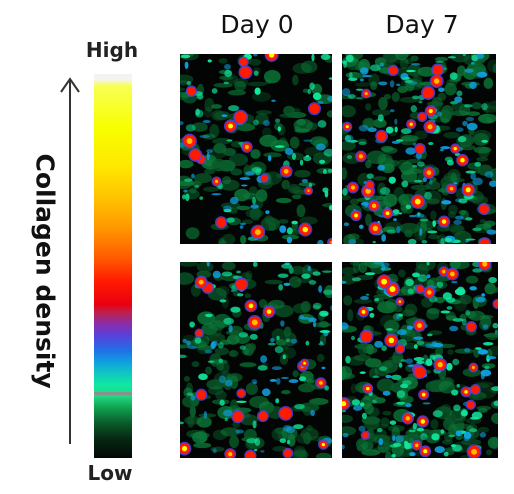 The width and height of the screenshot is (514, 494). What do you see at coordinates (257, 24) in the screenshot?
I see `column-header-day0: Day 0` at bounding box center [257, 24].